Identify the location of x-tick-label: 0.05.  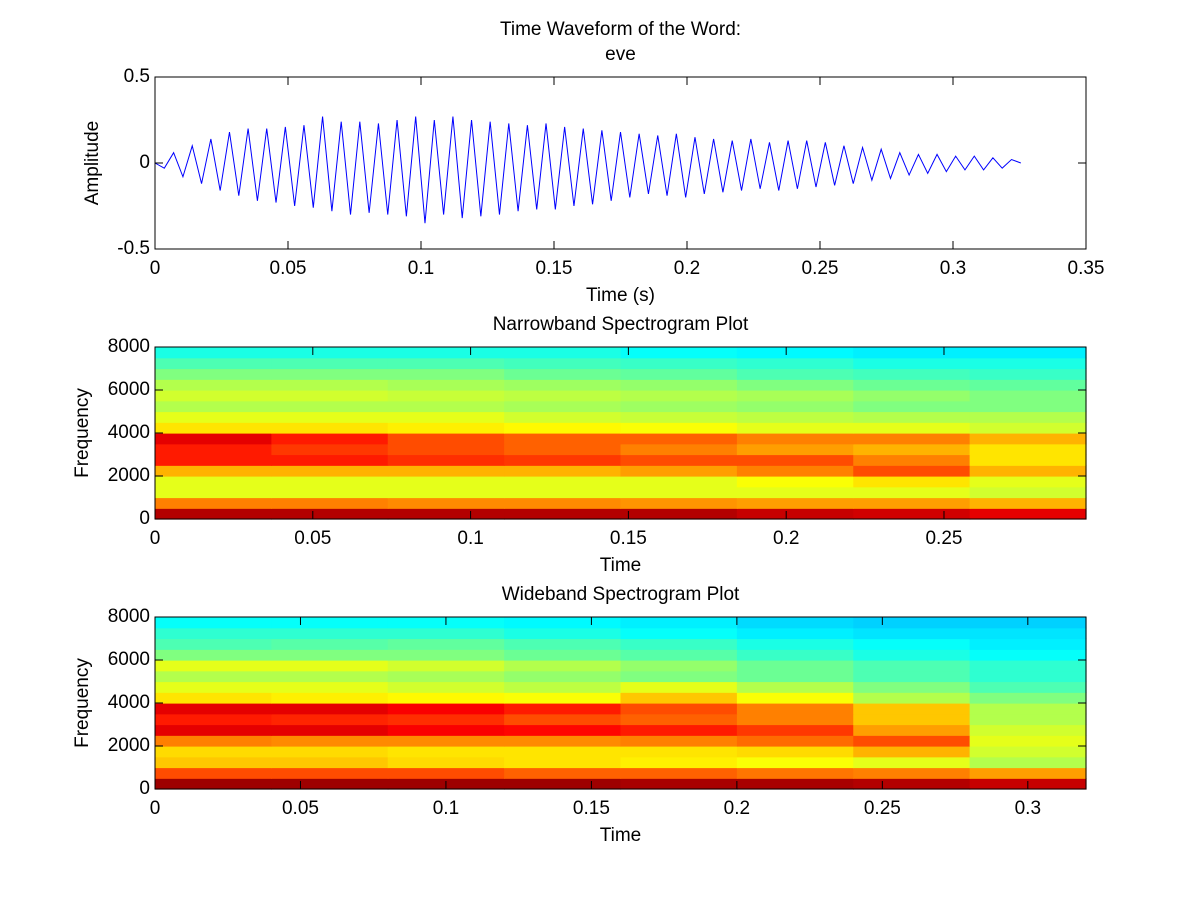
(288, 268).